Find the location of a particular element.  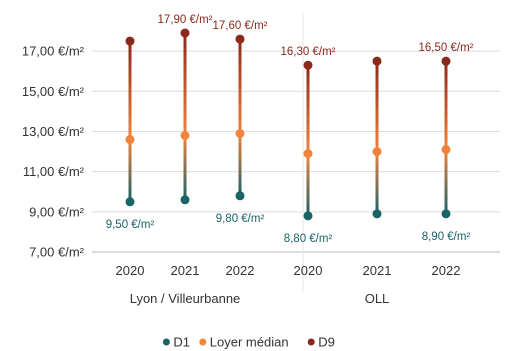

y-tick-label: 11,00 €/m² is located at coordinates (54, 171).